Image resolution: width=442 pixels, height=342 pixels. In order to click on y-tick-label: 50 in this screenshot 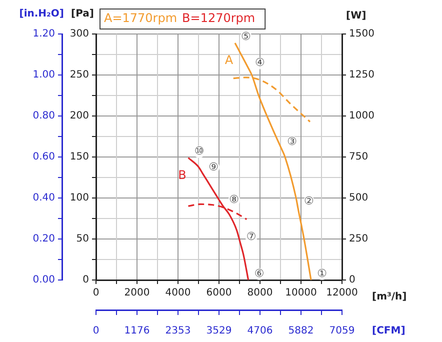, I will do `click(82, 239)`.